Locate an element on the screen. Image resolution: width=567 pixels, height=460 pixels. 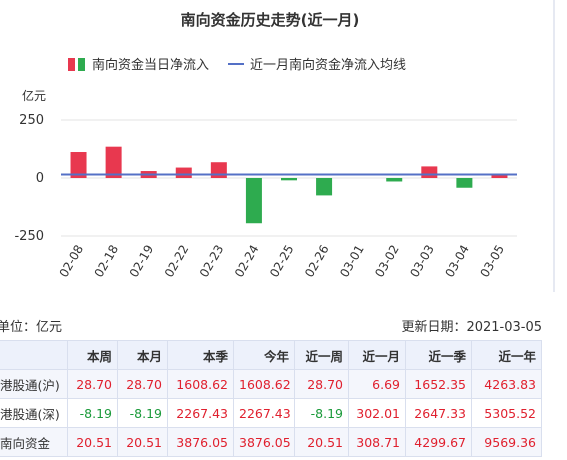
y-tick-label: -250 is located at coordinates (29, 236).